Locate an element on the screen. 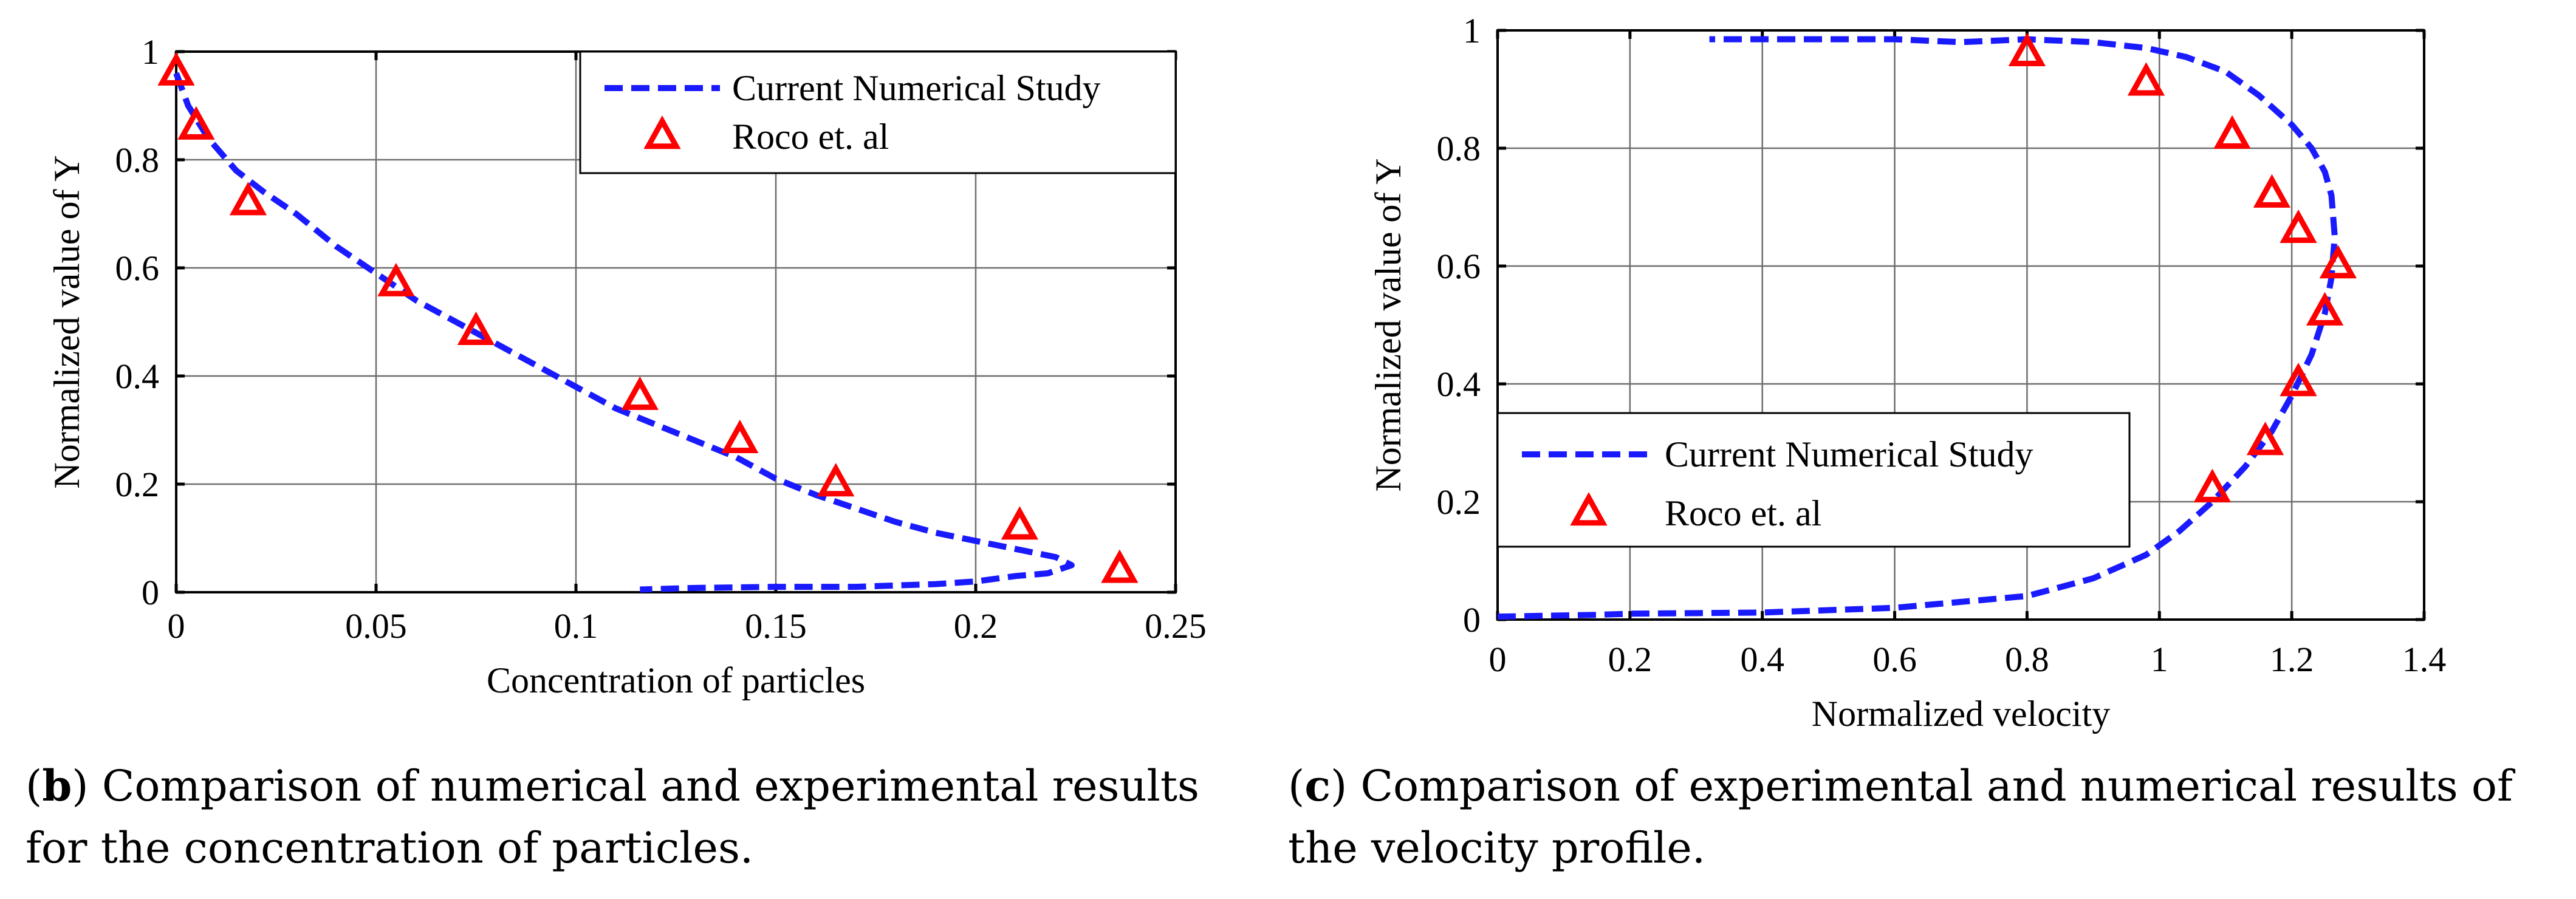 Image resolution: width=2576 pixels, height=899 pixels. x-tick-label: 0.8 is located at coordinates (2027, 659).